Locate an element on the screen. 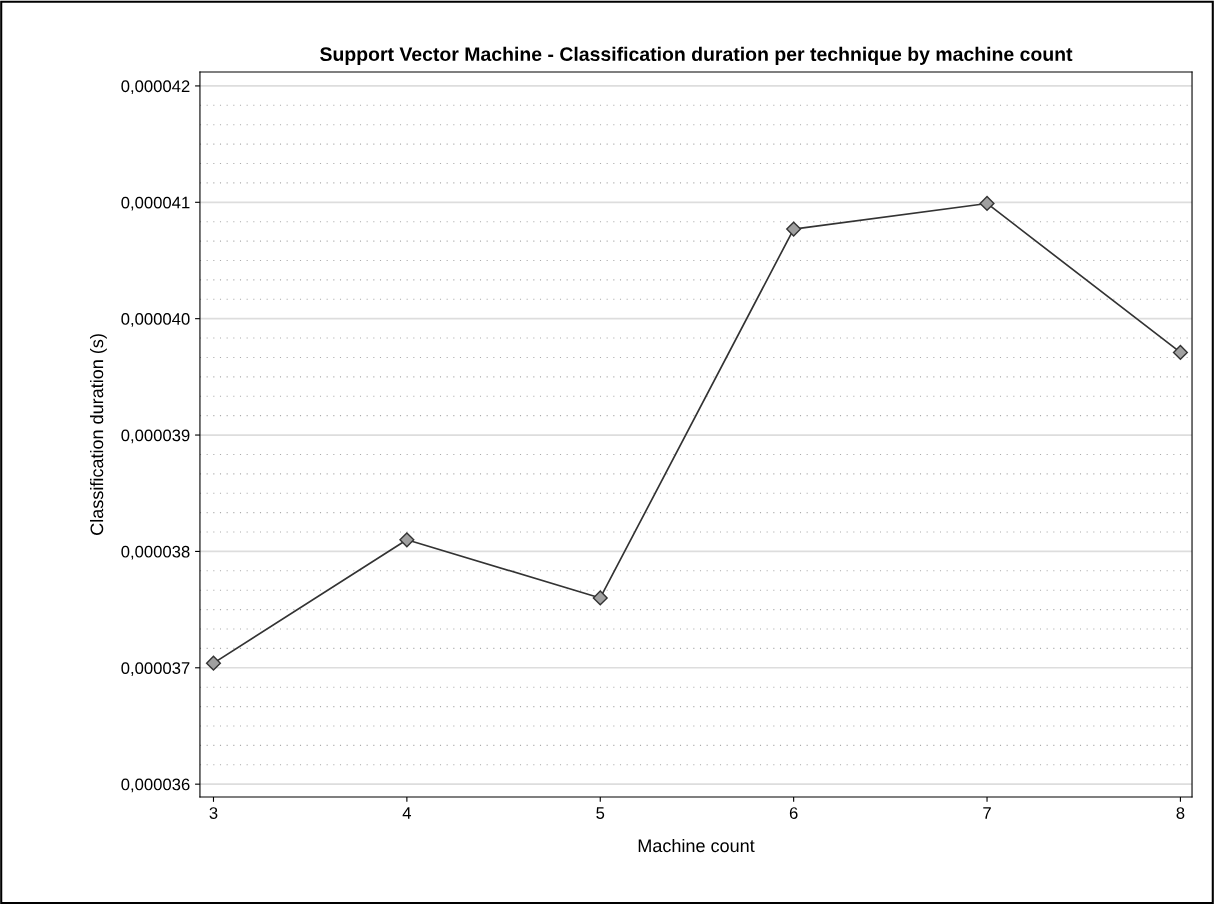  x-tick-label: 6 is located at coordinates (793, 813).